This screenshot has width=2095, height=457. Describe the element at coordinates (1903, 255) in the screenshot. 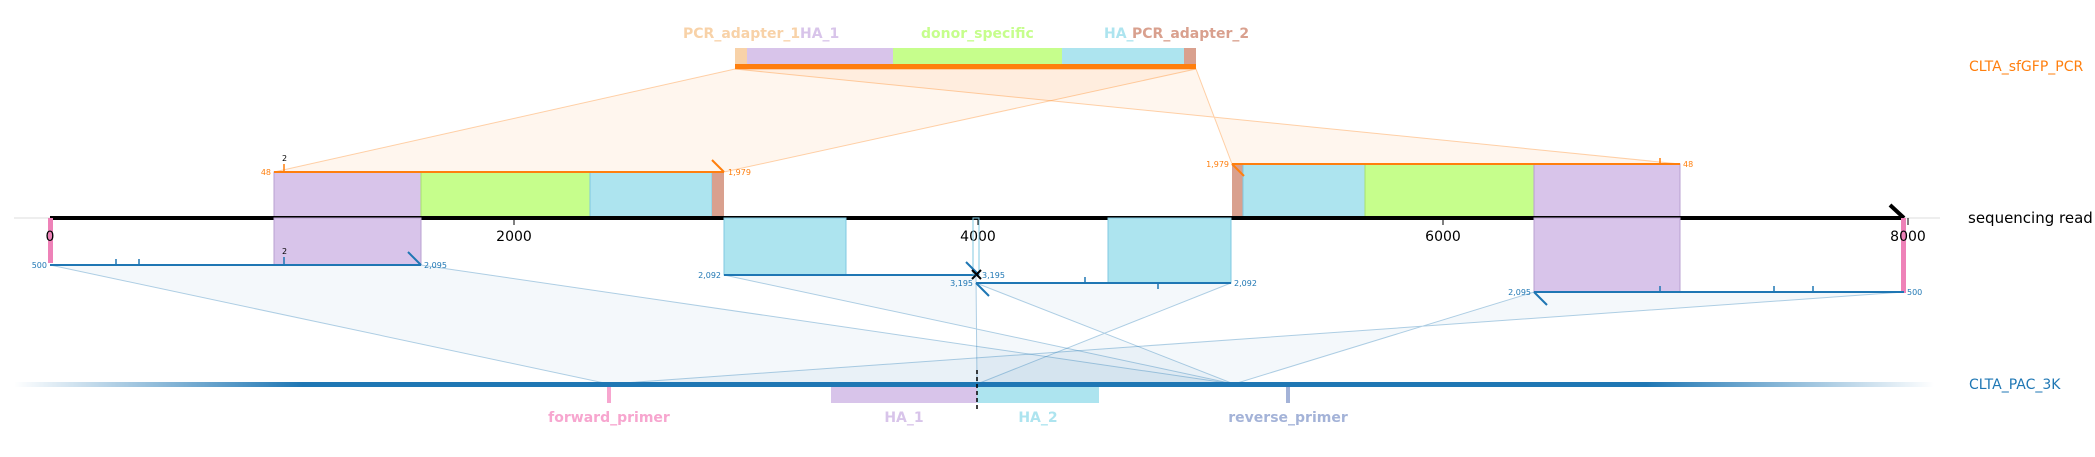

I see `read-end-marker` at that location.